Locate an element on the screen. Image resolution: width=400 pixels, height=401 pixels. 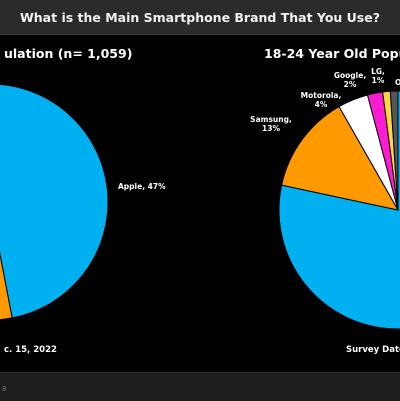
footer-bar: 8 is located at coordinates (200, 386).